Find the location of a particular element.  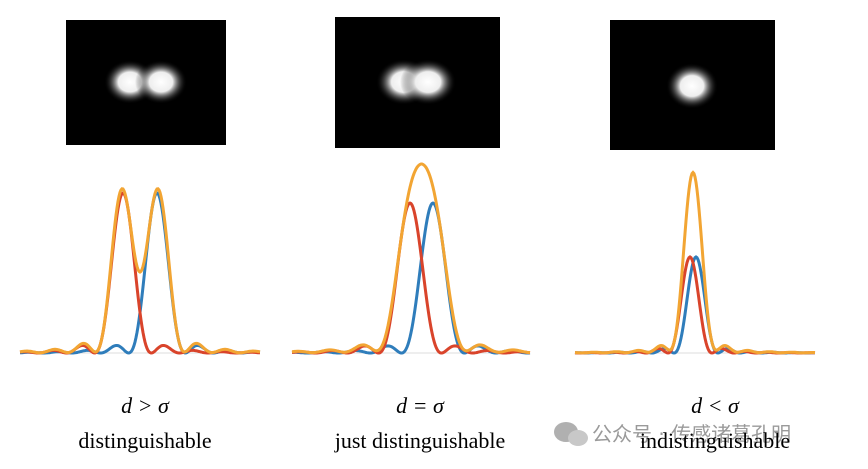

curve-red is located at coordinates (695, 305).